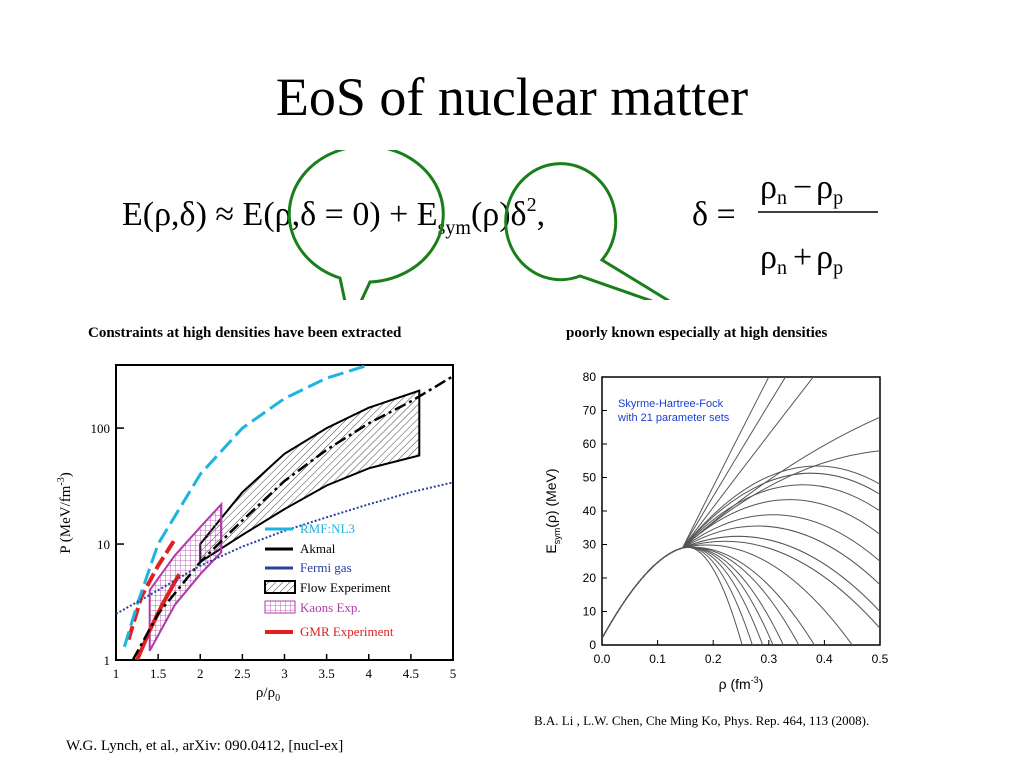  I want to click on esym-annotation-1: Skyrme-Hartree-Fock, so click(671, 404).